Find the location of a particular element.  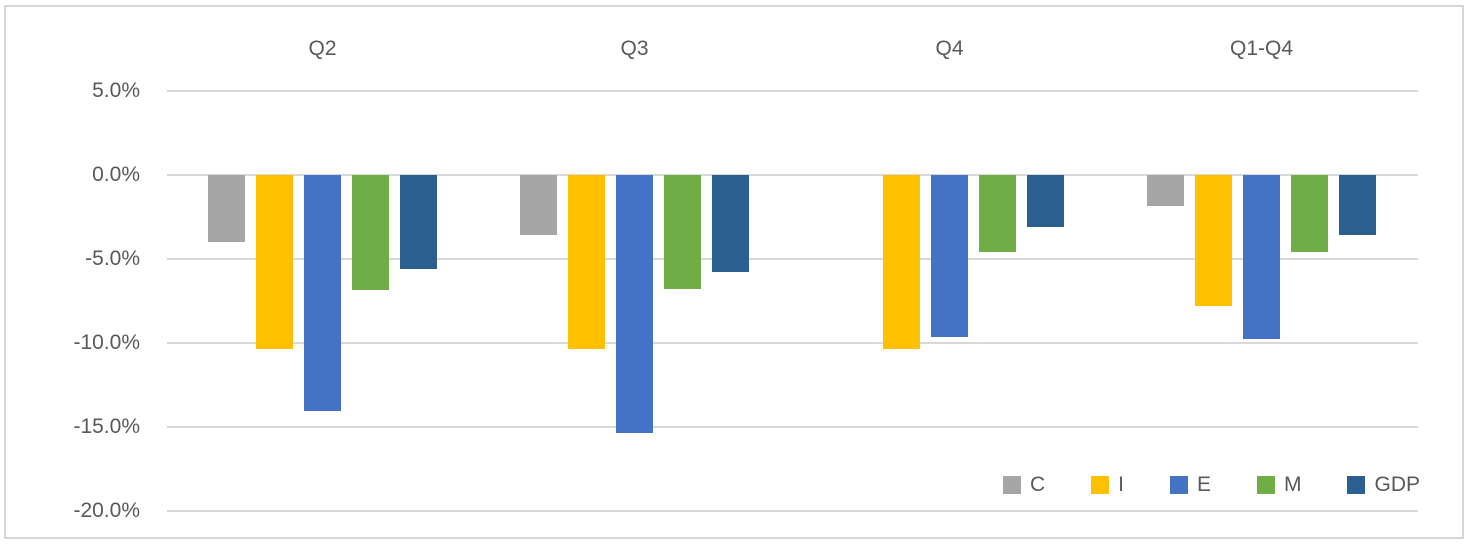

legend-swatch-E is located at coordinates (1178, 485).